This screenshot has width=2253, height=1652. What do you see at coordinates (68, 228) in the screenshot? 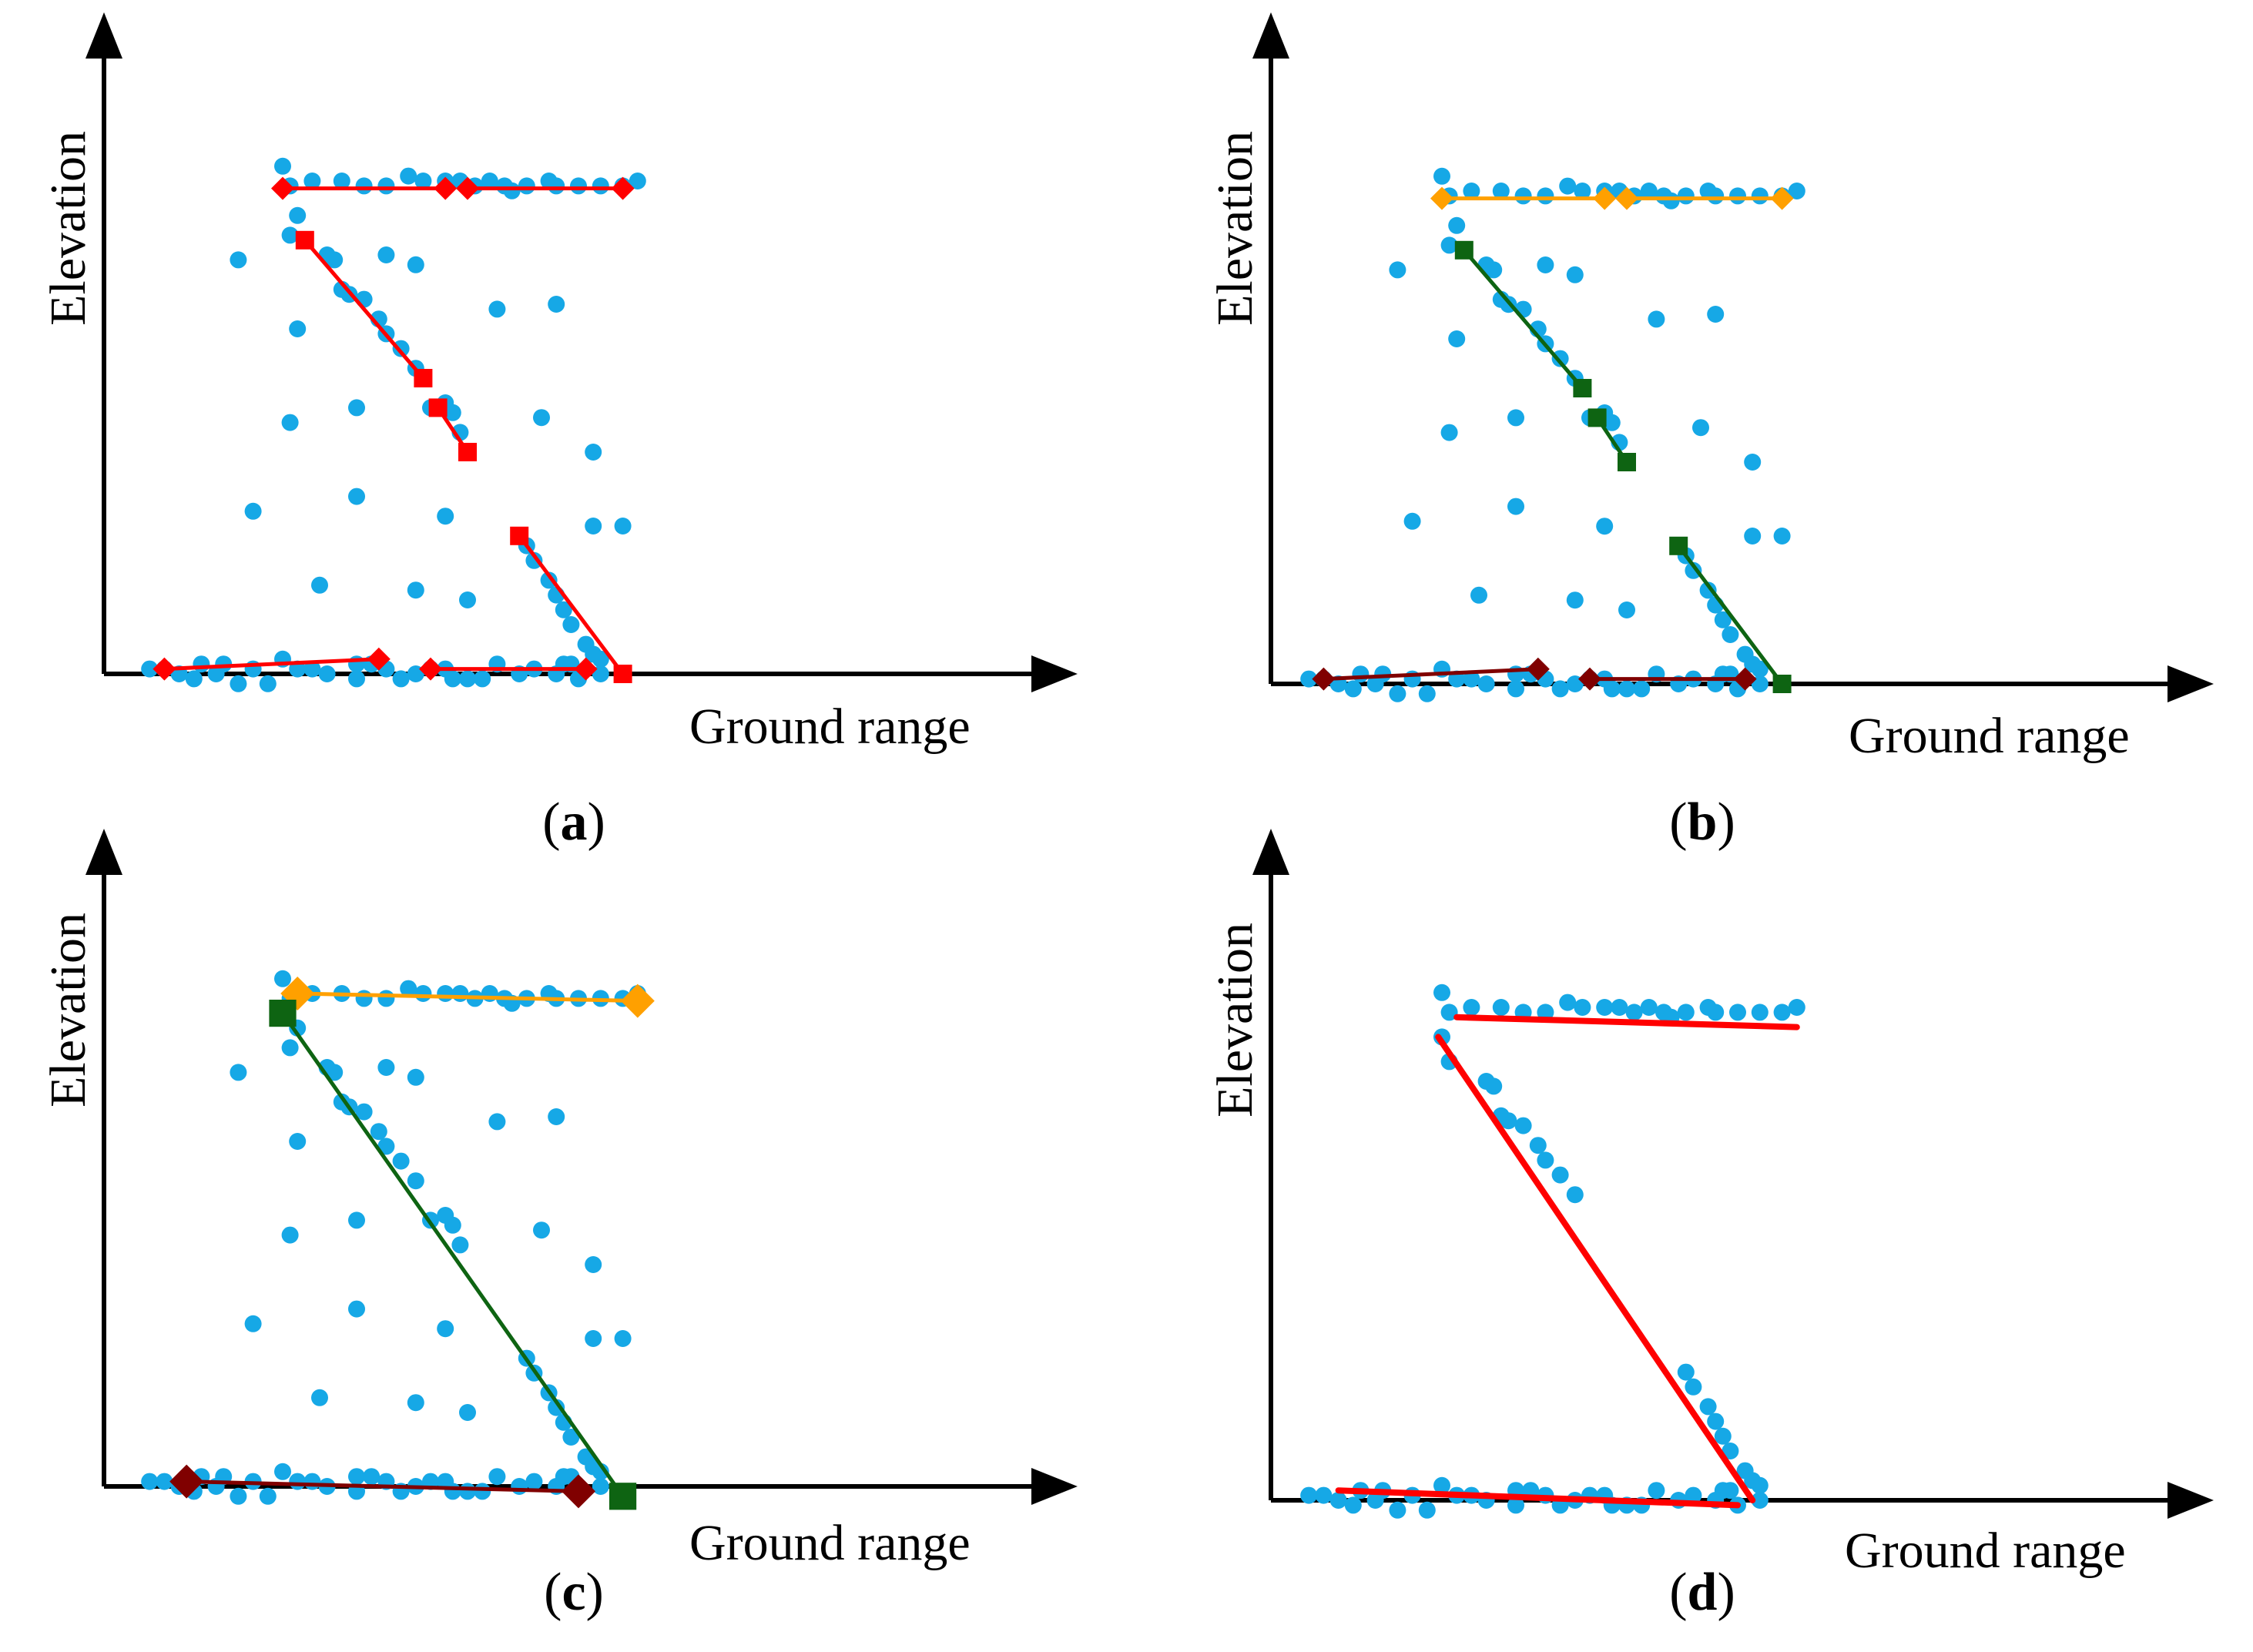
I see `y-axis-label: Elevation` at bounding box center [68, 228].